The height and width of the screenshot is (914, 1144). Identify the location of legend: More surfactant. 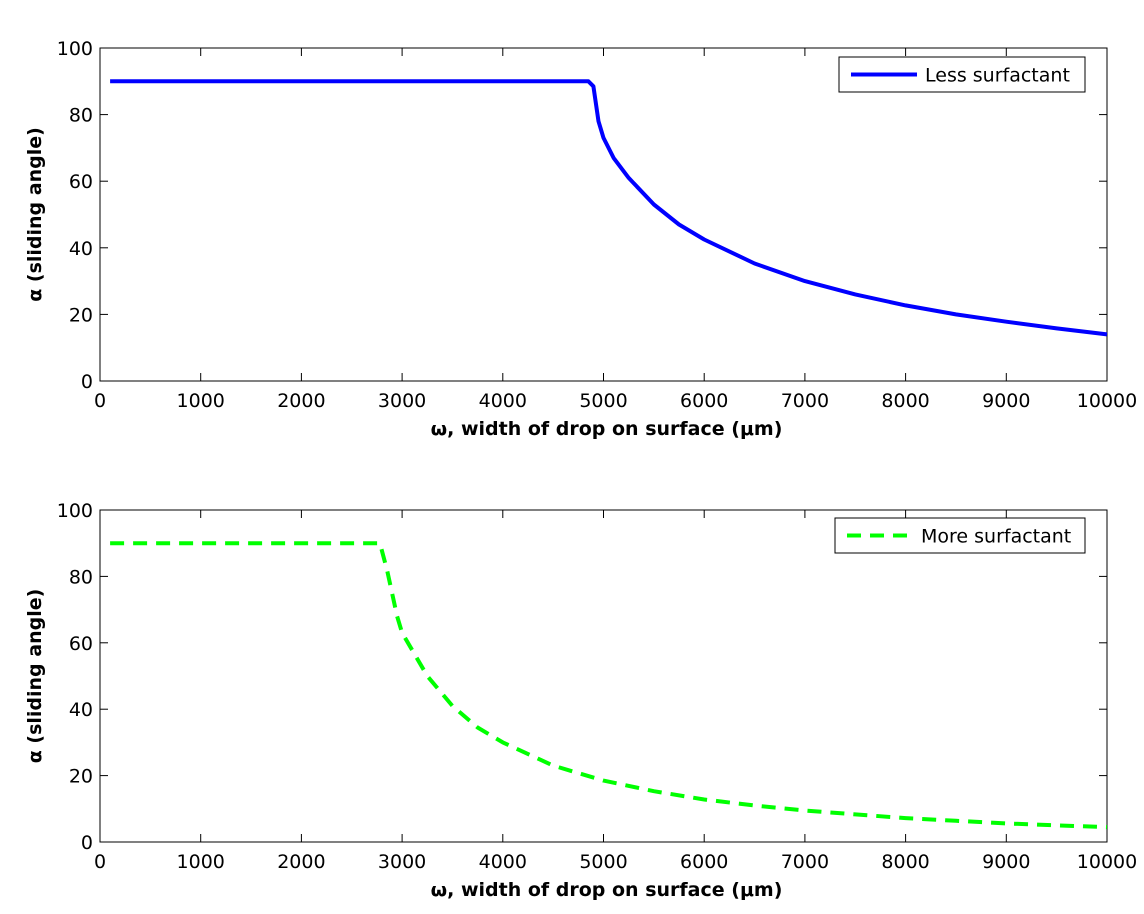
(960, 535).